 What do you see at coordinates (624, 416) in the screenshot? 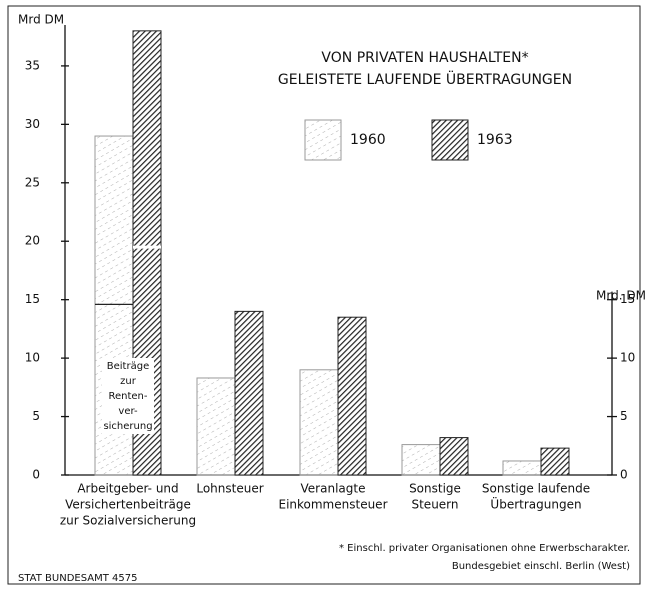
I see `y2-tick-label: 5` at bounding box center [624, 416].